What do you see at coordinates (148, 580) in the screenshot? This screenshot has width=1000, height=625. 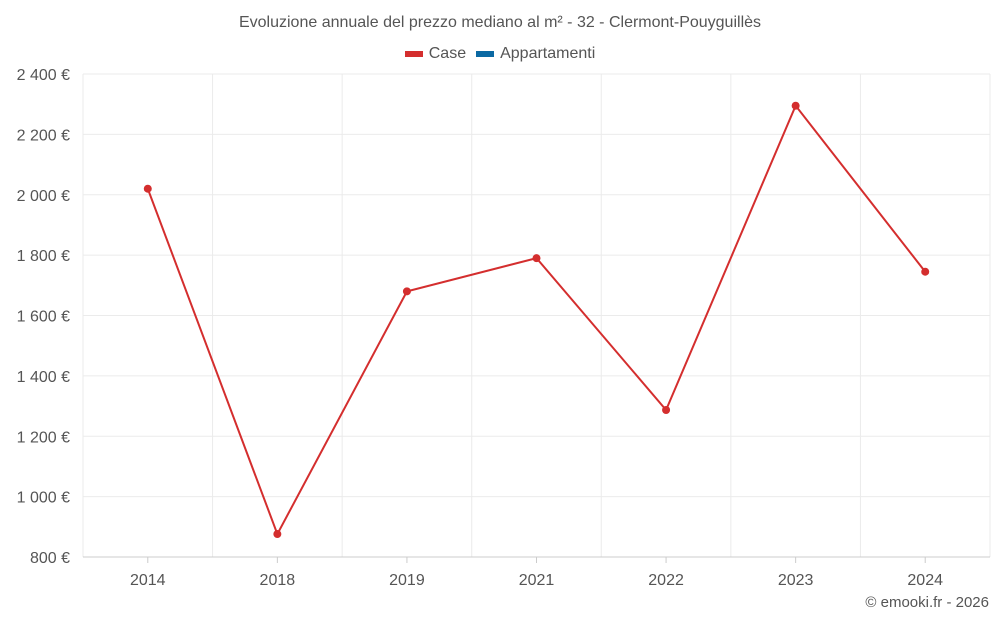 I see `x-tick-label: 2014` at bounding box center [148, 580].